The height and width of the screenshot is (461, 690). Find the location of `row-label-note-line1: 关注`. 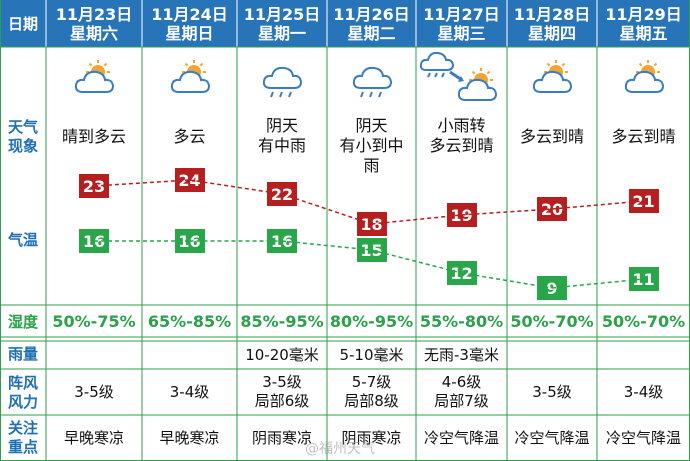

row-label-note-line1: 关注 is located at coordinates (22, 428).